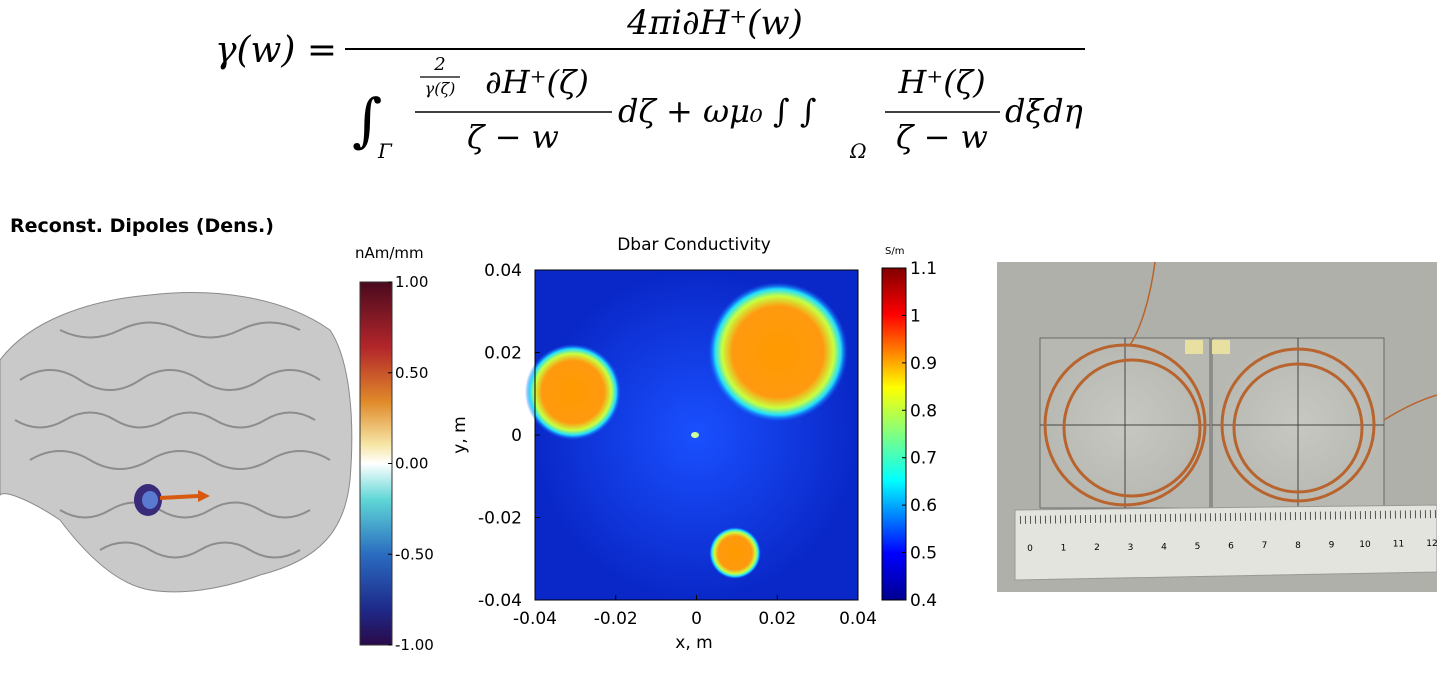 This screenshot has width=1437, height=700. I want to click on y-tick-label: 0.04, so click(503, 271).